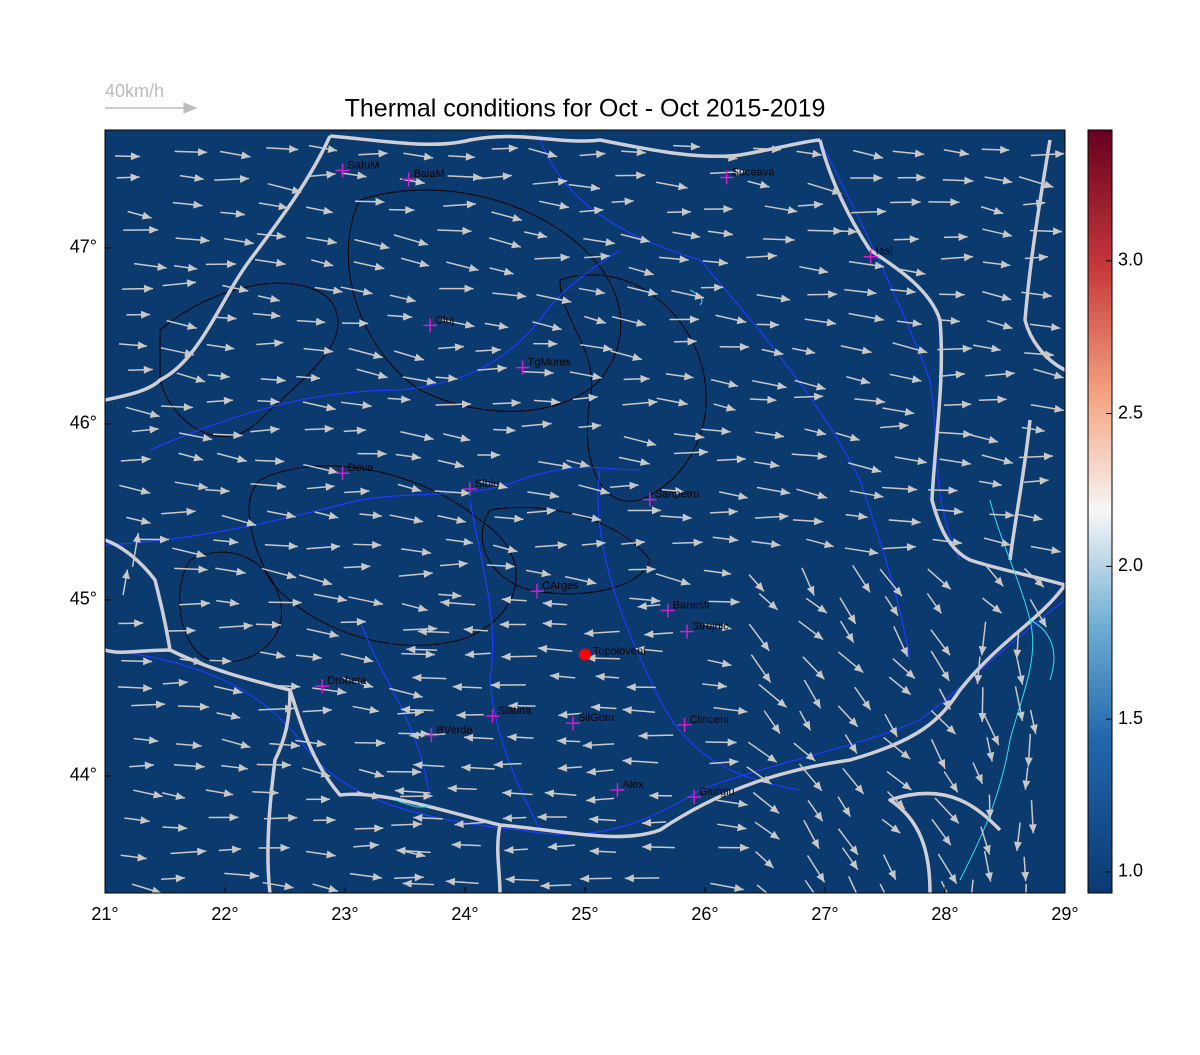 This screenshot has height=1055, width=1200. I want to click on wind-legend-arrow, so click(150, 108).